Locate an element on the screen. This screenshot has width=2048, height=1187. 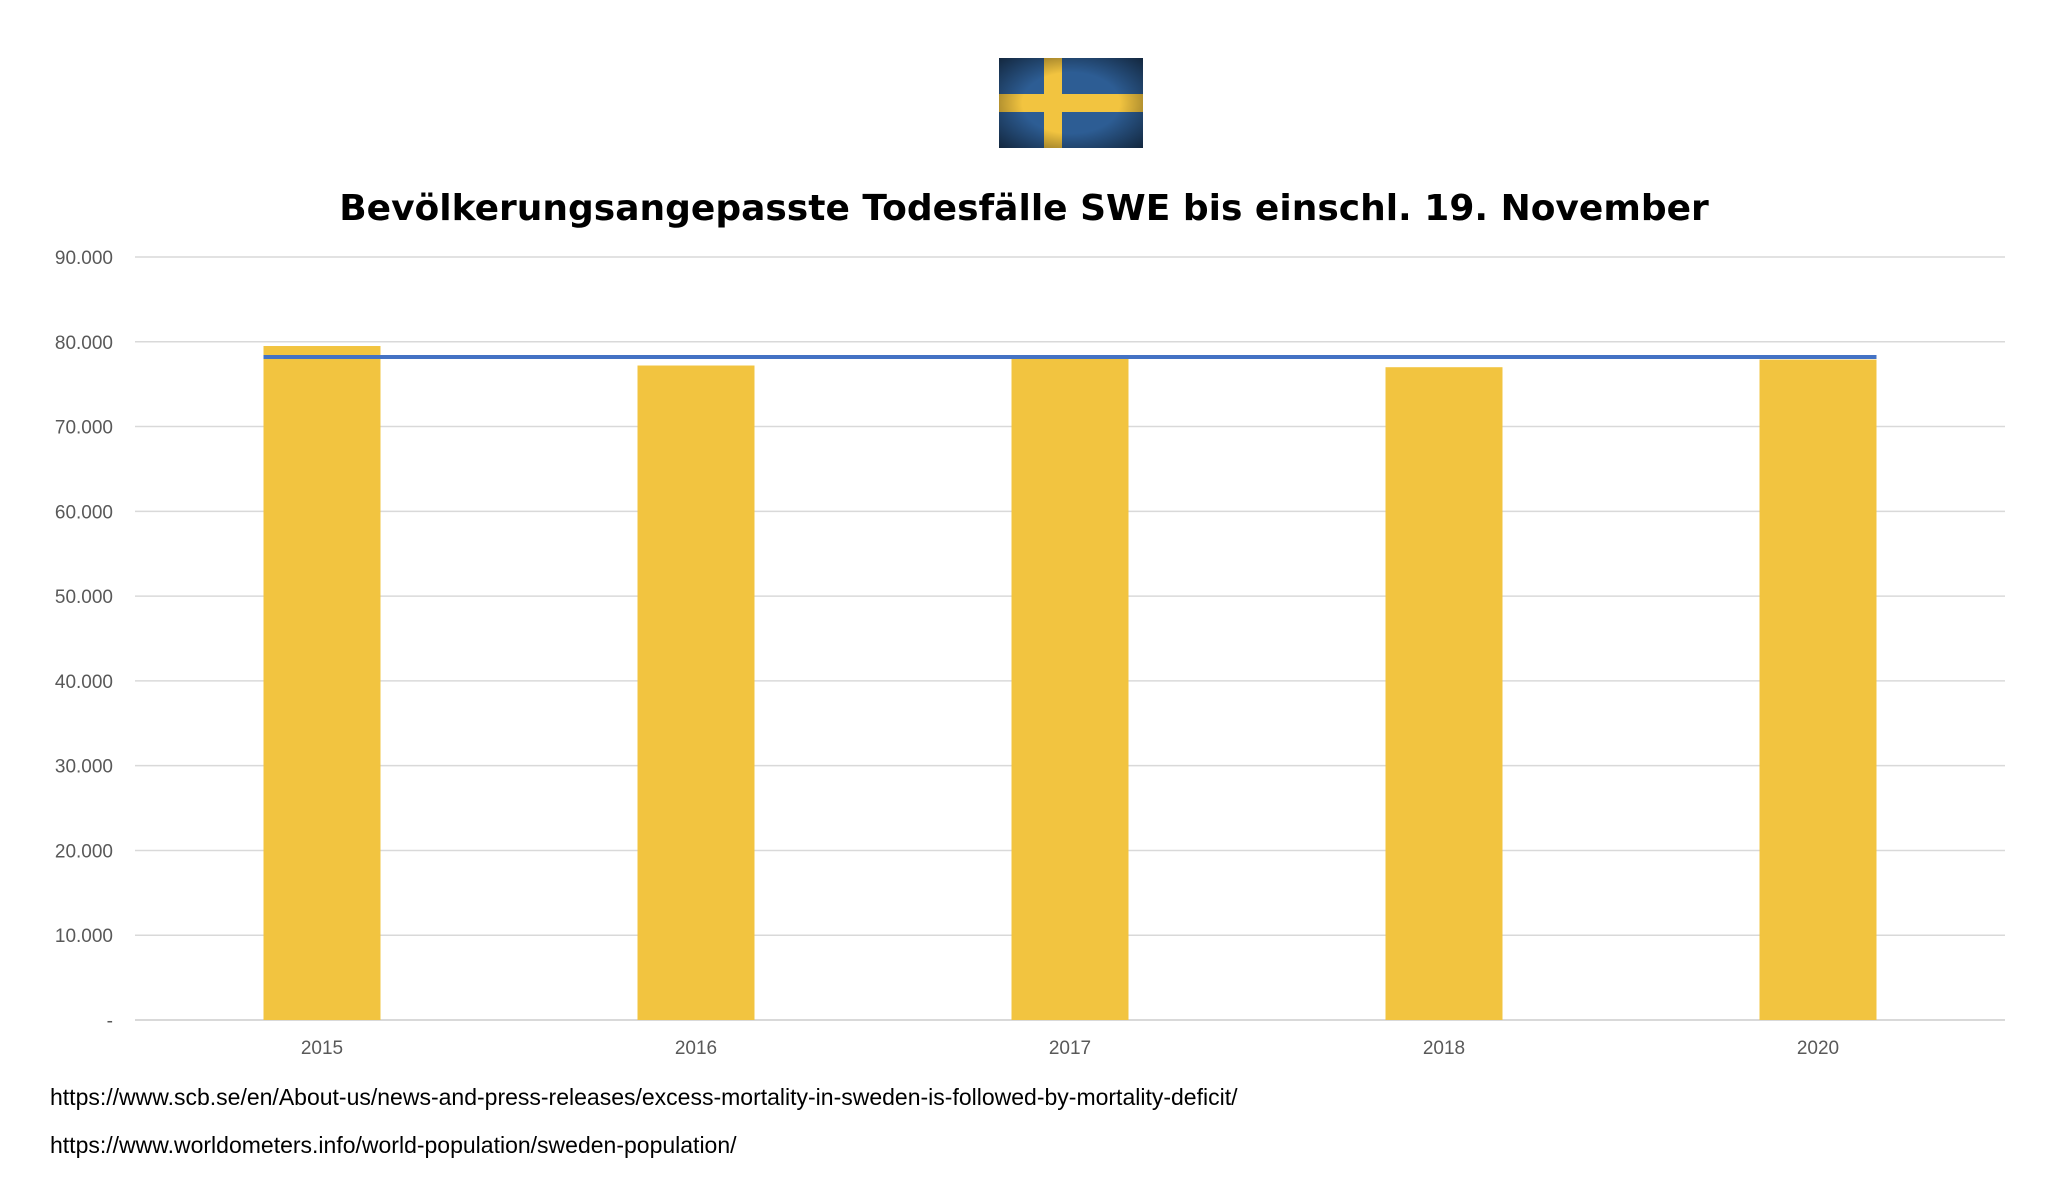
y-tick-label: 70.000 is located at coordinates (84, 428).